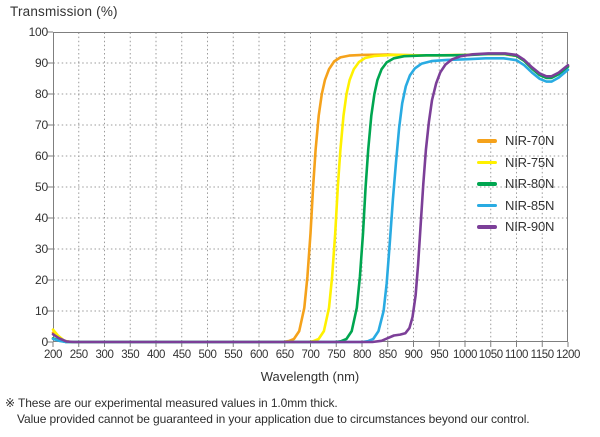  Describe the element at coordinates (41, 187) in the screenshot. I see `y-tick-label: 50` at that location.